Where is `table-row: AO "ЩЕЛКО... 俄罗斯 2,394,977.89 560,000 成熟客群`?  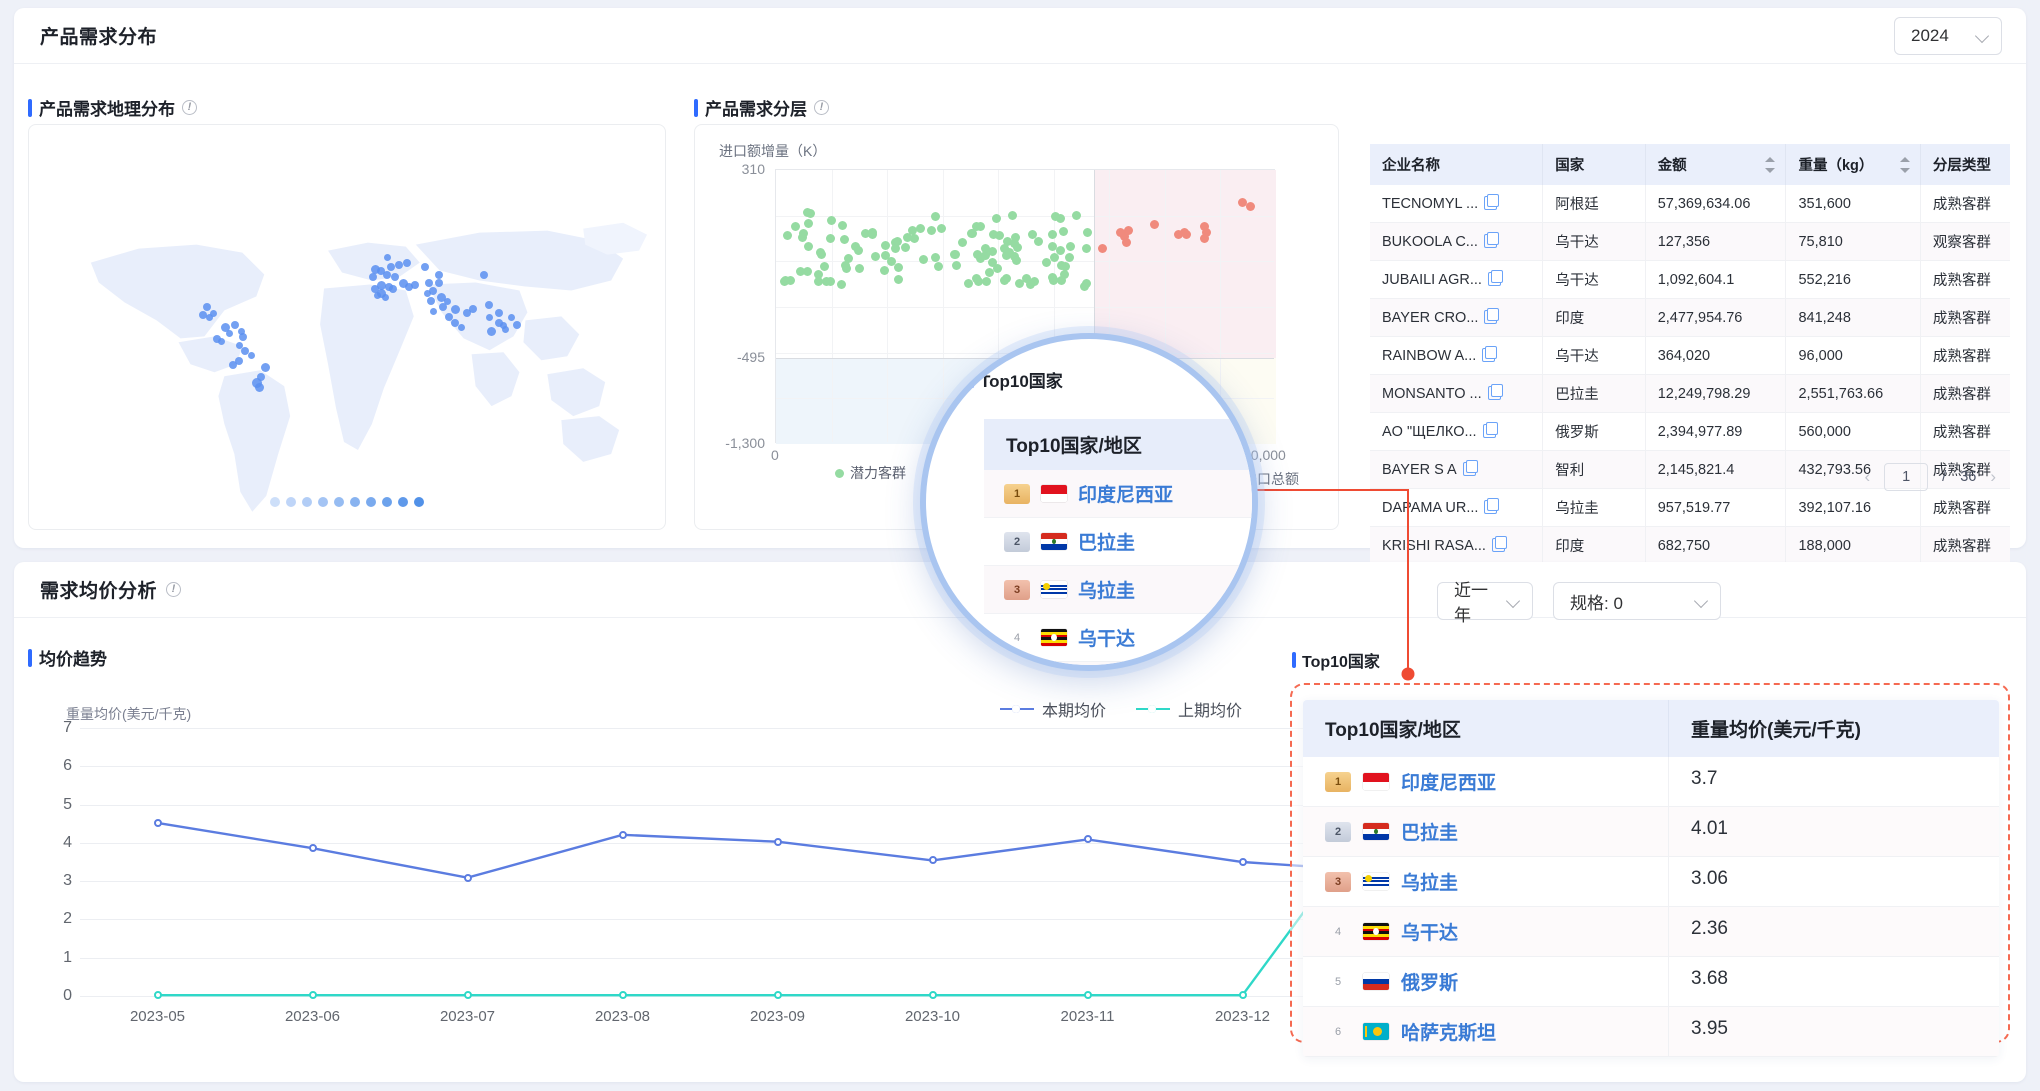 table-row: AO "ЩЕЛКО... 俄罗斯 2,394,977.89 560,000 成熟客群 is located at coordinates (1690, 431).